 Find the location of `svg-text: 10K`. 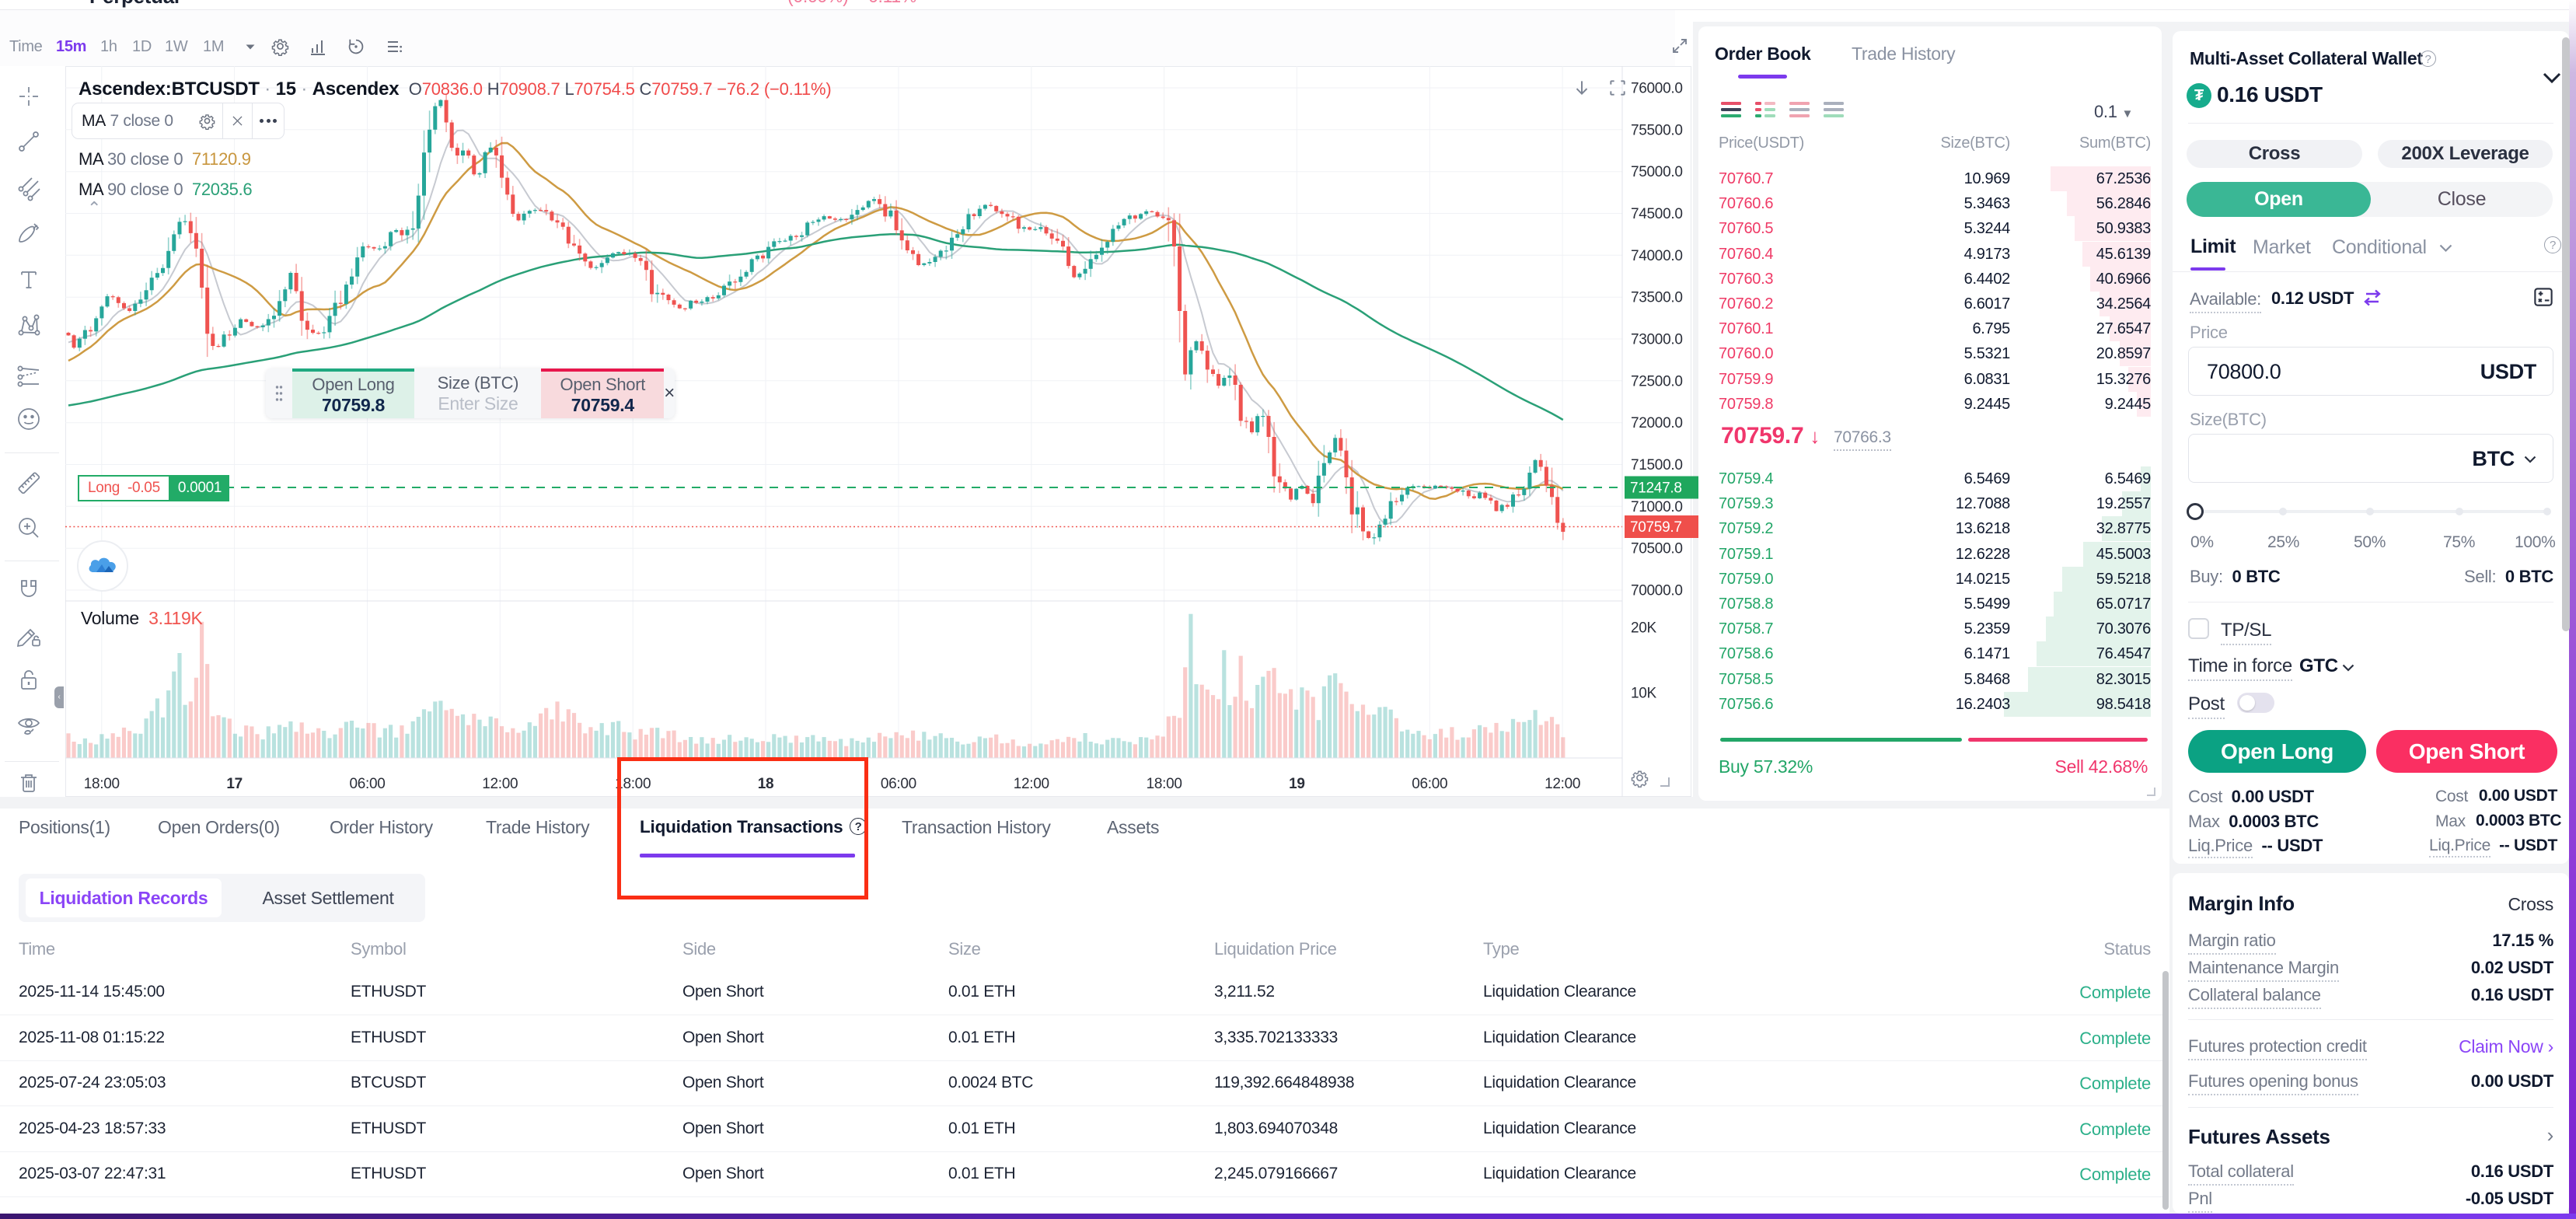

svg-text: 10K is located at coordinates (1644, 694).